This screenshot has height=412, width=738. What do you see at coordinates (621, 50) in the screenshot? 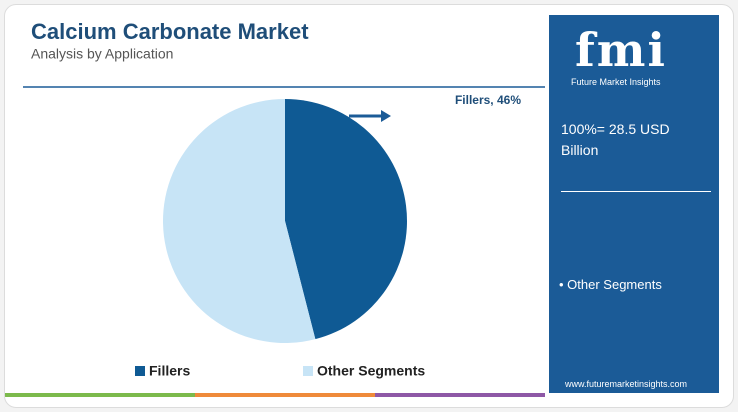
I see `logo: fmi` at bounding box center [621, 50].